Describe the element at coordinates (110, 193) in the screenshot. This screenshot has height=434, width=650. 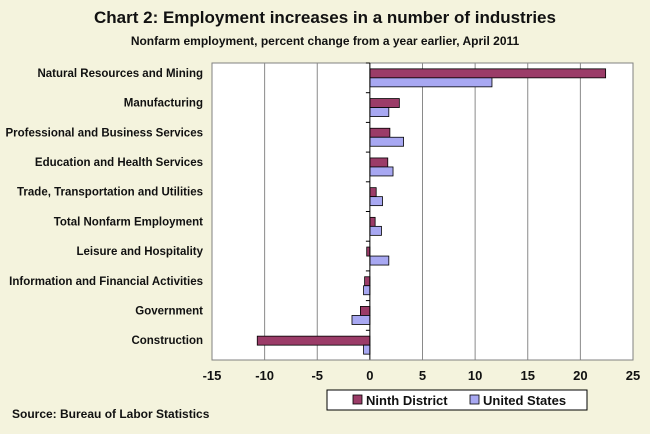
I see `category-label: Trade, Transportation and Utilities` at that location.